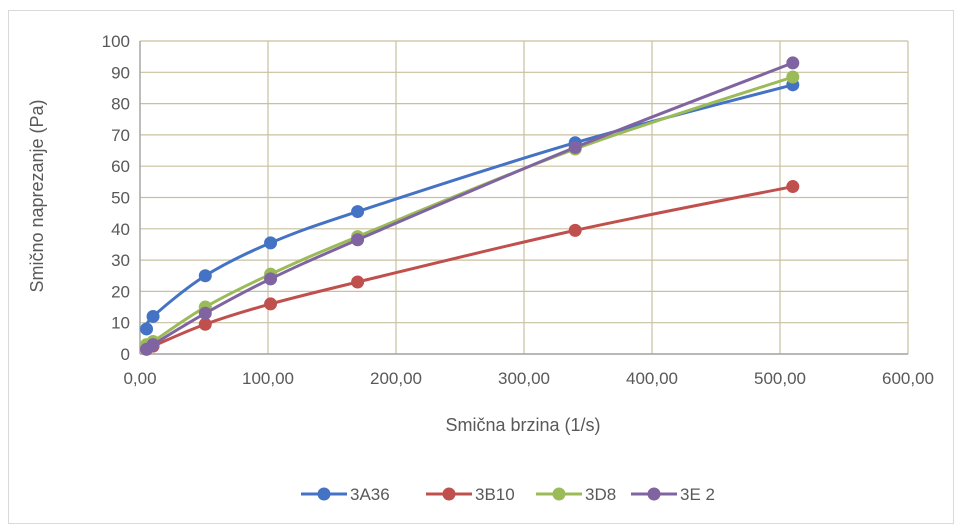 Image resolution: width=956 pixels, height=528 pixels. What do you see at coordinates (470, 494) in the screenshot?
I see `legend-item-3b10: 3B10` at bounding box center [470, 494].